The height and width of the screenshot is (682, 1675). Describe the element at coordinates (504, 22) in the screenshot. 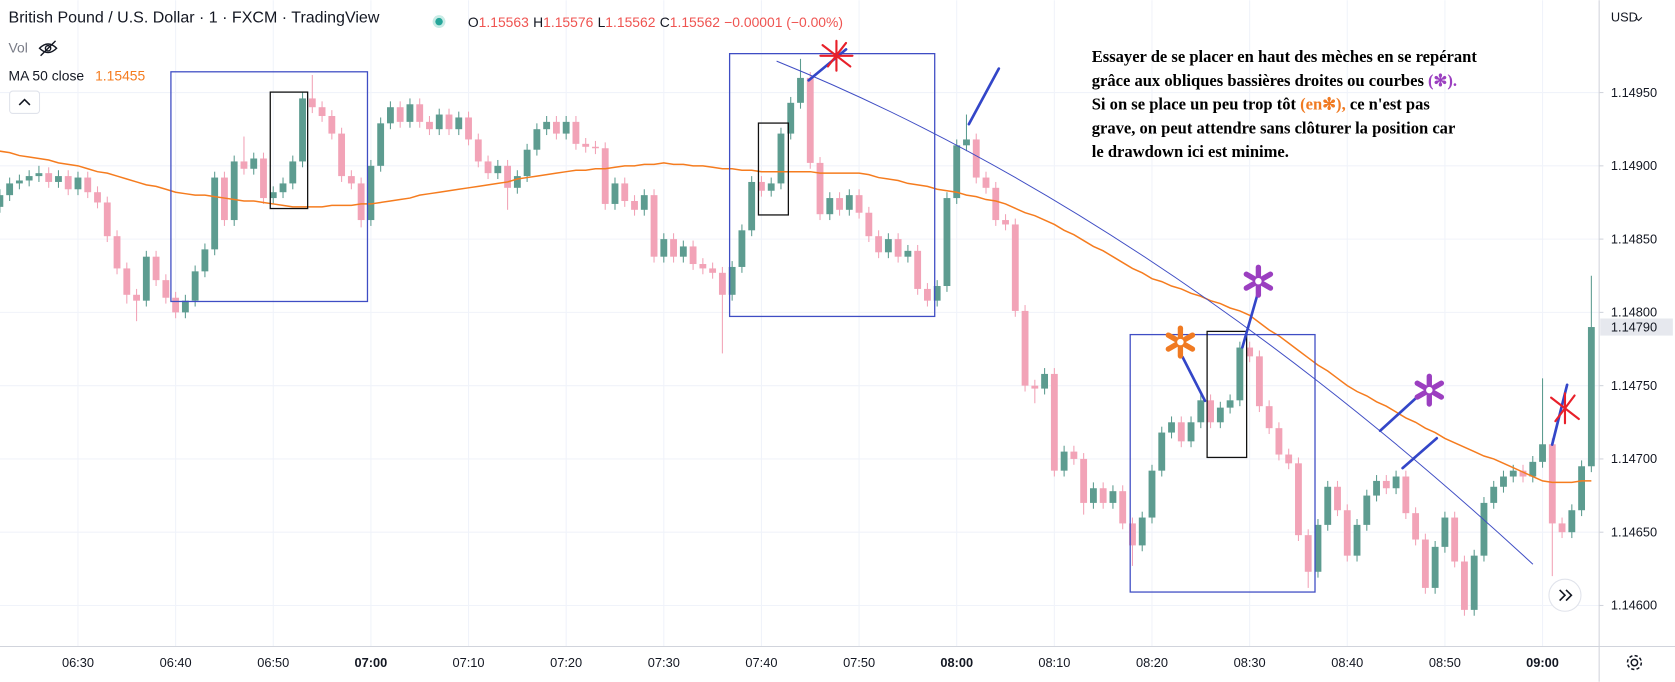

I see `ohlc-value: 1.15563` at that location.